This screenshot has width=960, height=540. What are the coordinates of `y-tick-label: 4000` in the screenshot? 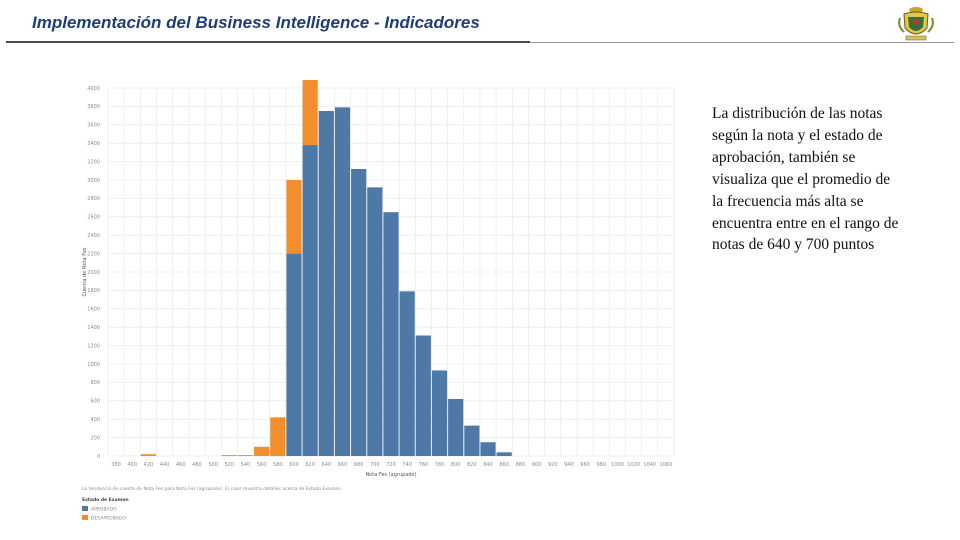 It's located at (93, 89).